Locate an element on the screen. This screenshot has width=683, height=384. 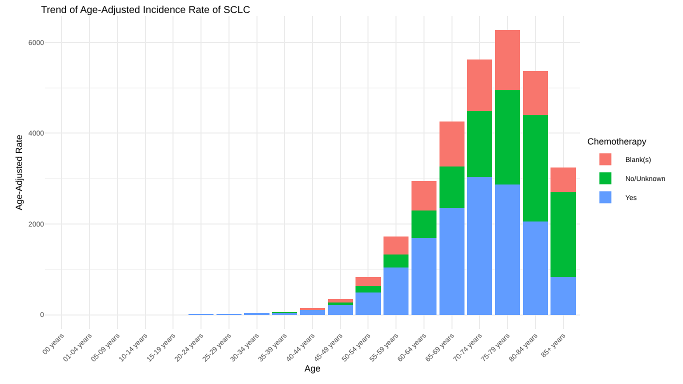
y-axis-title: Age-Adjusted Rate is located at coordinates (19, 172).